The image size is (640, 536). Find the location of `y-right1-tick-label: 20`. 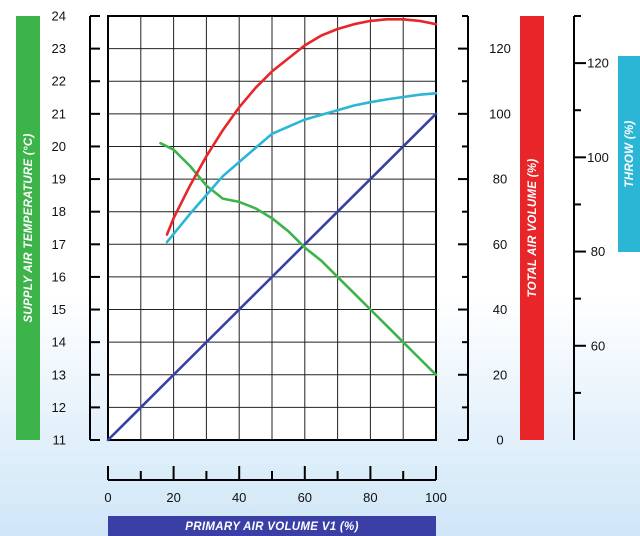

y-right1-tick-label: 20 is located at coordinates (500, 374).